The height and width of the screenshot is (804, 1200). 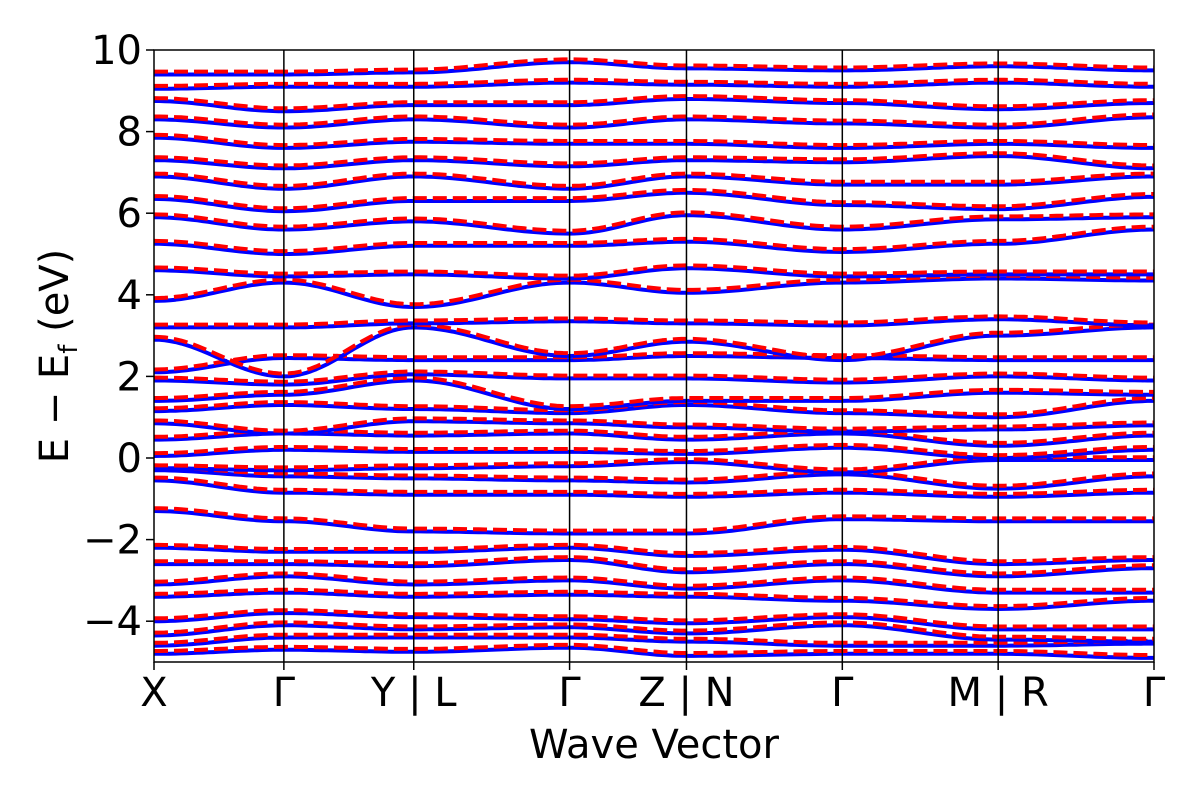 I want to click on y-axis-ticks: 10 8 6 4 2 0 −2 −4, so click(x=118, y=336).